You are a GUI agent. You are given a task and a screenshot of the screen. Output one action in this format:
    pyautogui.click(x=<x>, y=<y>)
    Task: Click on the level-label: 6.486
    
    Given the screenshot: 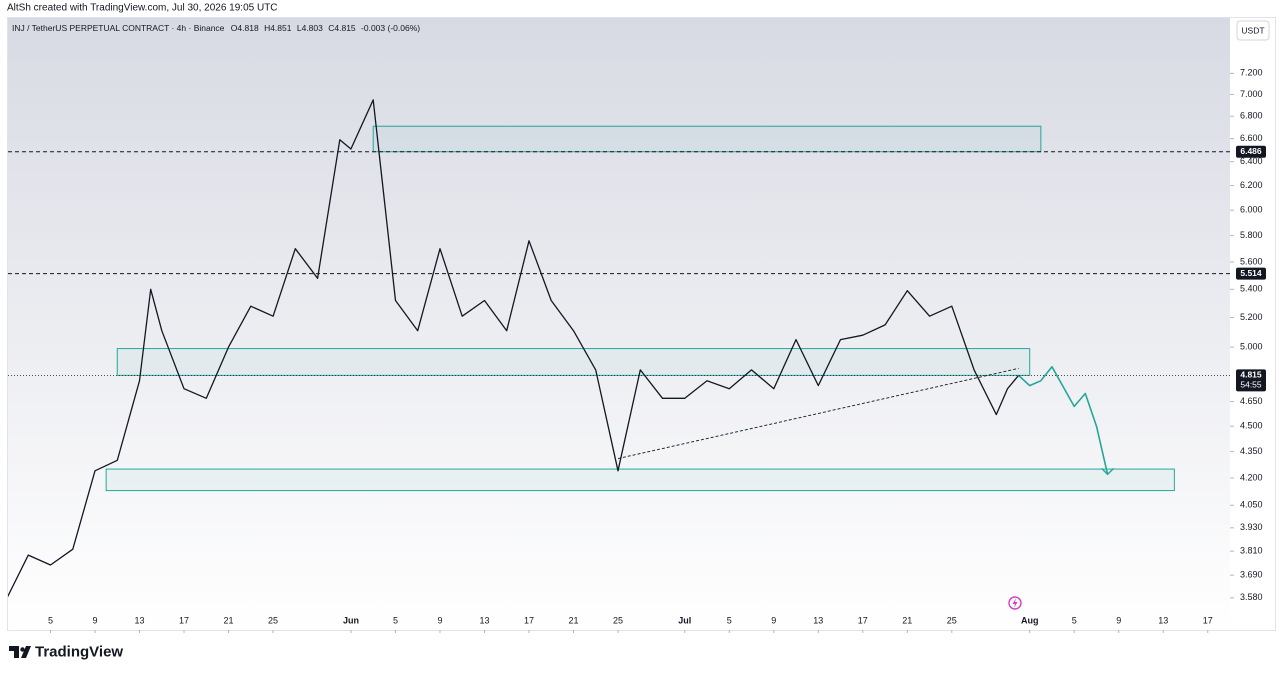 What is the action you would take?
    pyautogui.click(x=1251, y=151)
    